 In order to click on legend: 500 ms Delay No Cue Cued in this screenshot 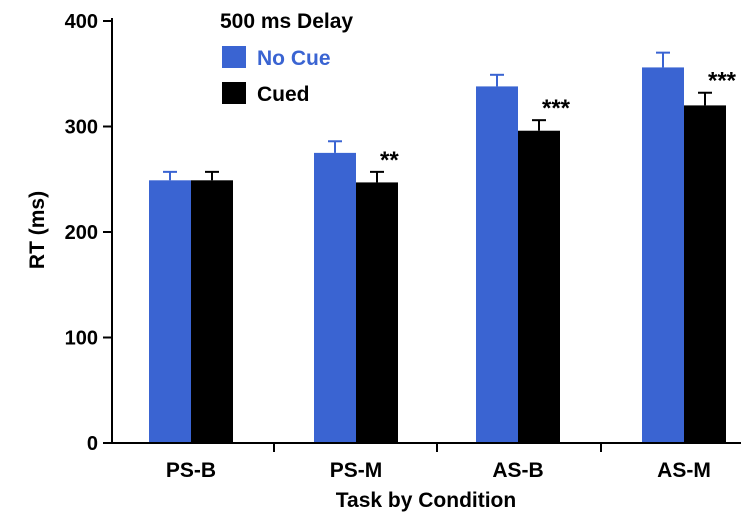, I will do `click(286, 58)`.